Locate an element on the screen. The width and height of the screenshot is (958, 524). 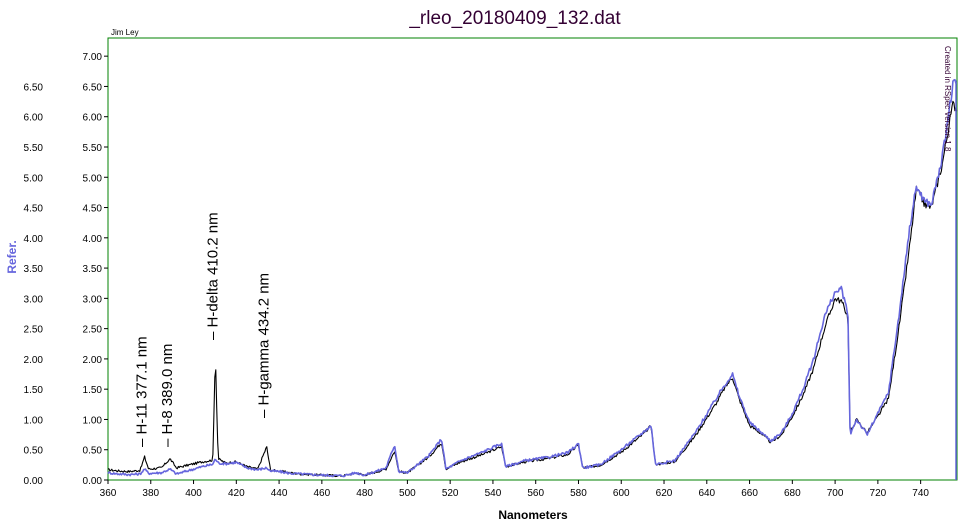
x-tick-label: 540 is located at coordinates (493, 493).